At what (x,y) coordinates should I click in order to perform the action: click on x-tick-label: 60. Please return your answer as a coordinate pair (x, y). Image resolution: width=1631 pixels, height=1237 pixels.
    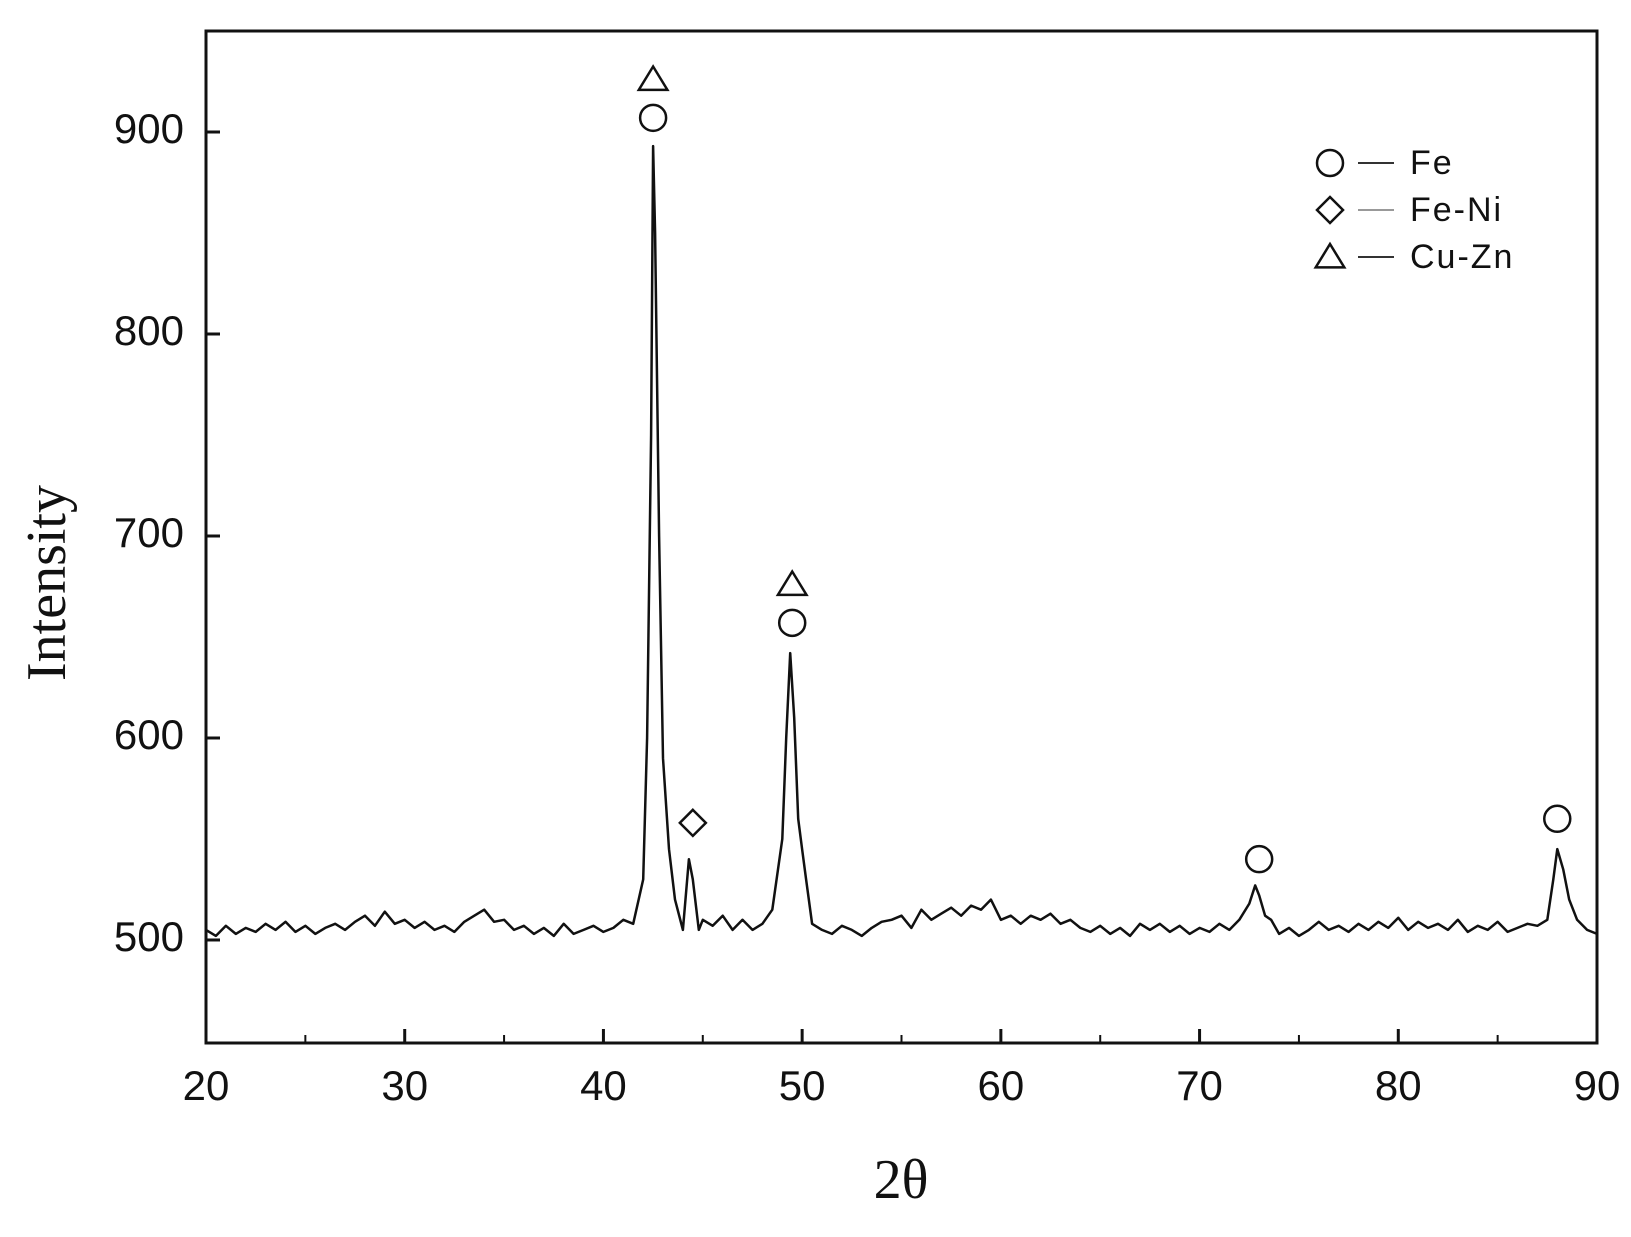
    Looking at the image, I should click on (1000, 1085).